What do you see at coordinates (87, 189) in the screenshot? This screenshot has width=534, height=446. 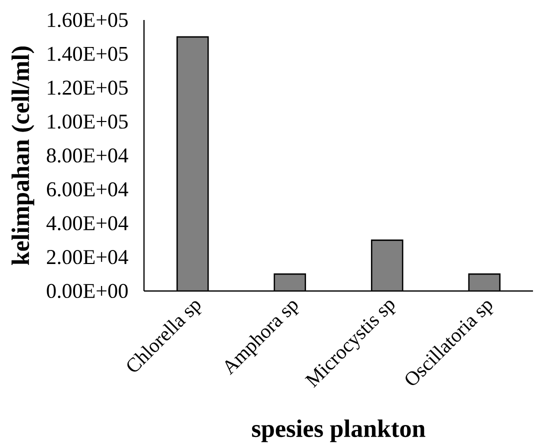 I see `y-tick-label: 6.00E+04` at bounding box center [87, 189].